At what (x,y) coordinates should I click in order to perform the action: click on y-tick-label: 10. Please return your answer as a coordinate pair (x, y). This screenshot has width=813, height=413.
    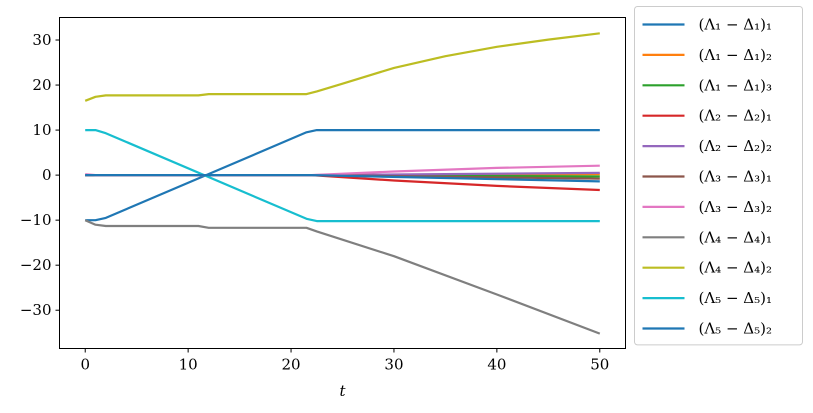
    Looking at the image, I should click on (41, 130).